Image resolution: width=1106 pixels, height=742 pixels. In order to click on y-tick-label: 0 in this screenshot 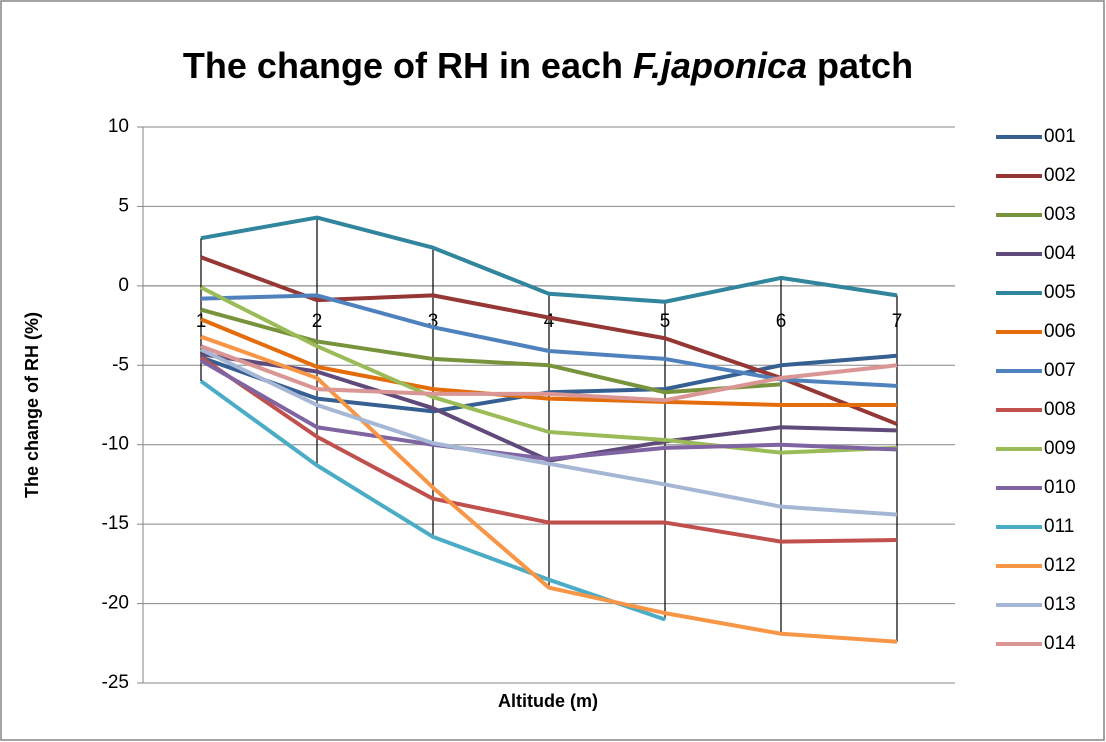, I will do `click(123, 285)`.